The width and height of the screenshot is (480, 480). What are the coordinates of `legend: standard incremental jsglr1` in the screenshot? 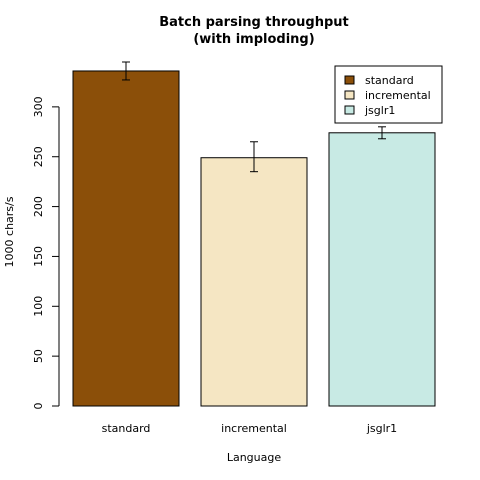 It's located at (388, 94).